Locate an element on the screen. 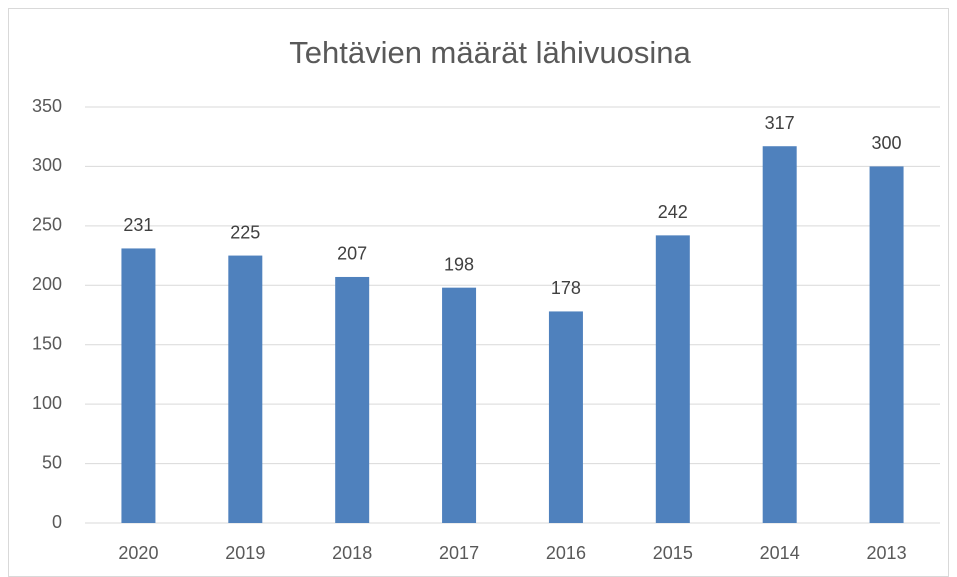 This screenshot has width=957, height=577. x-tick-label: 2013 is located at coordinates (887, 553).